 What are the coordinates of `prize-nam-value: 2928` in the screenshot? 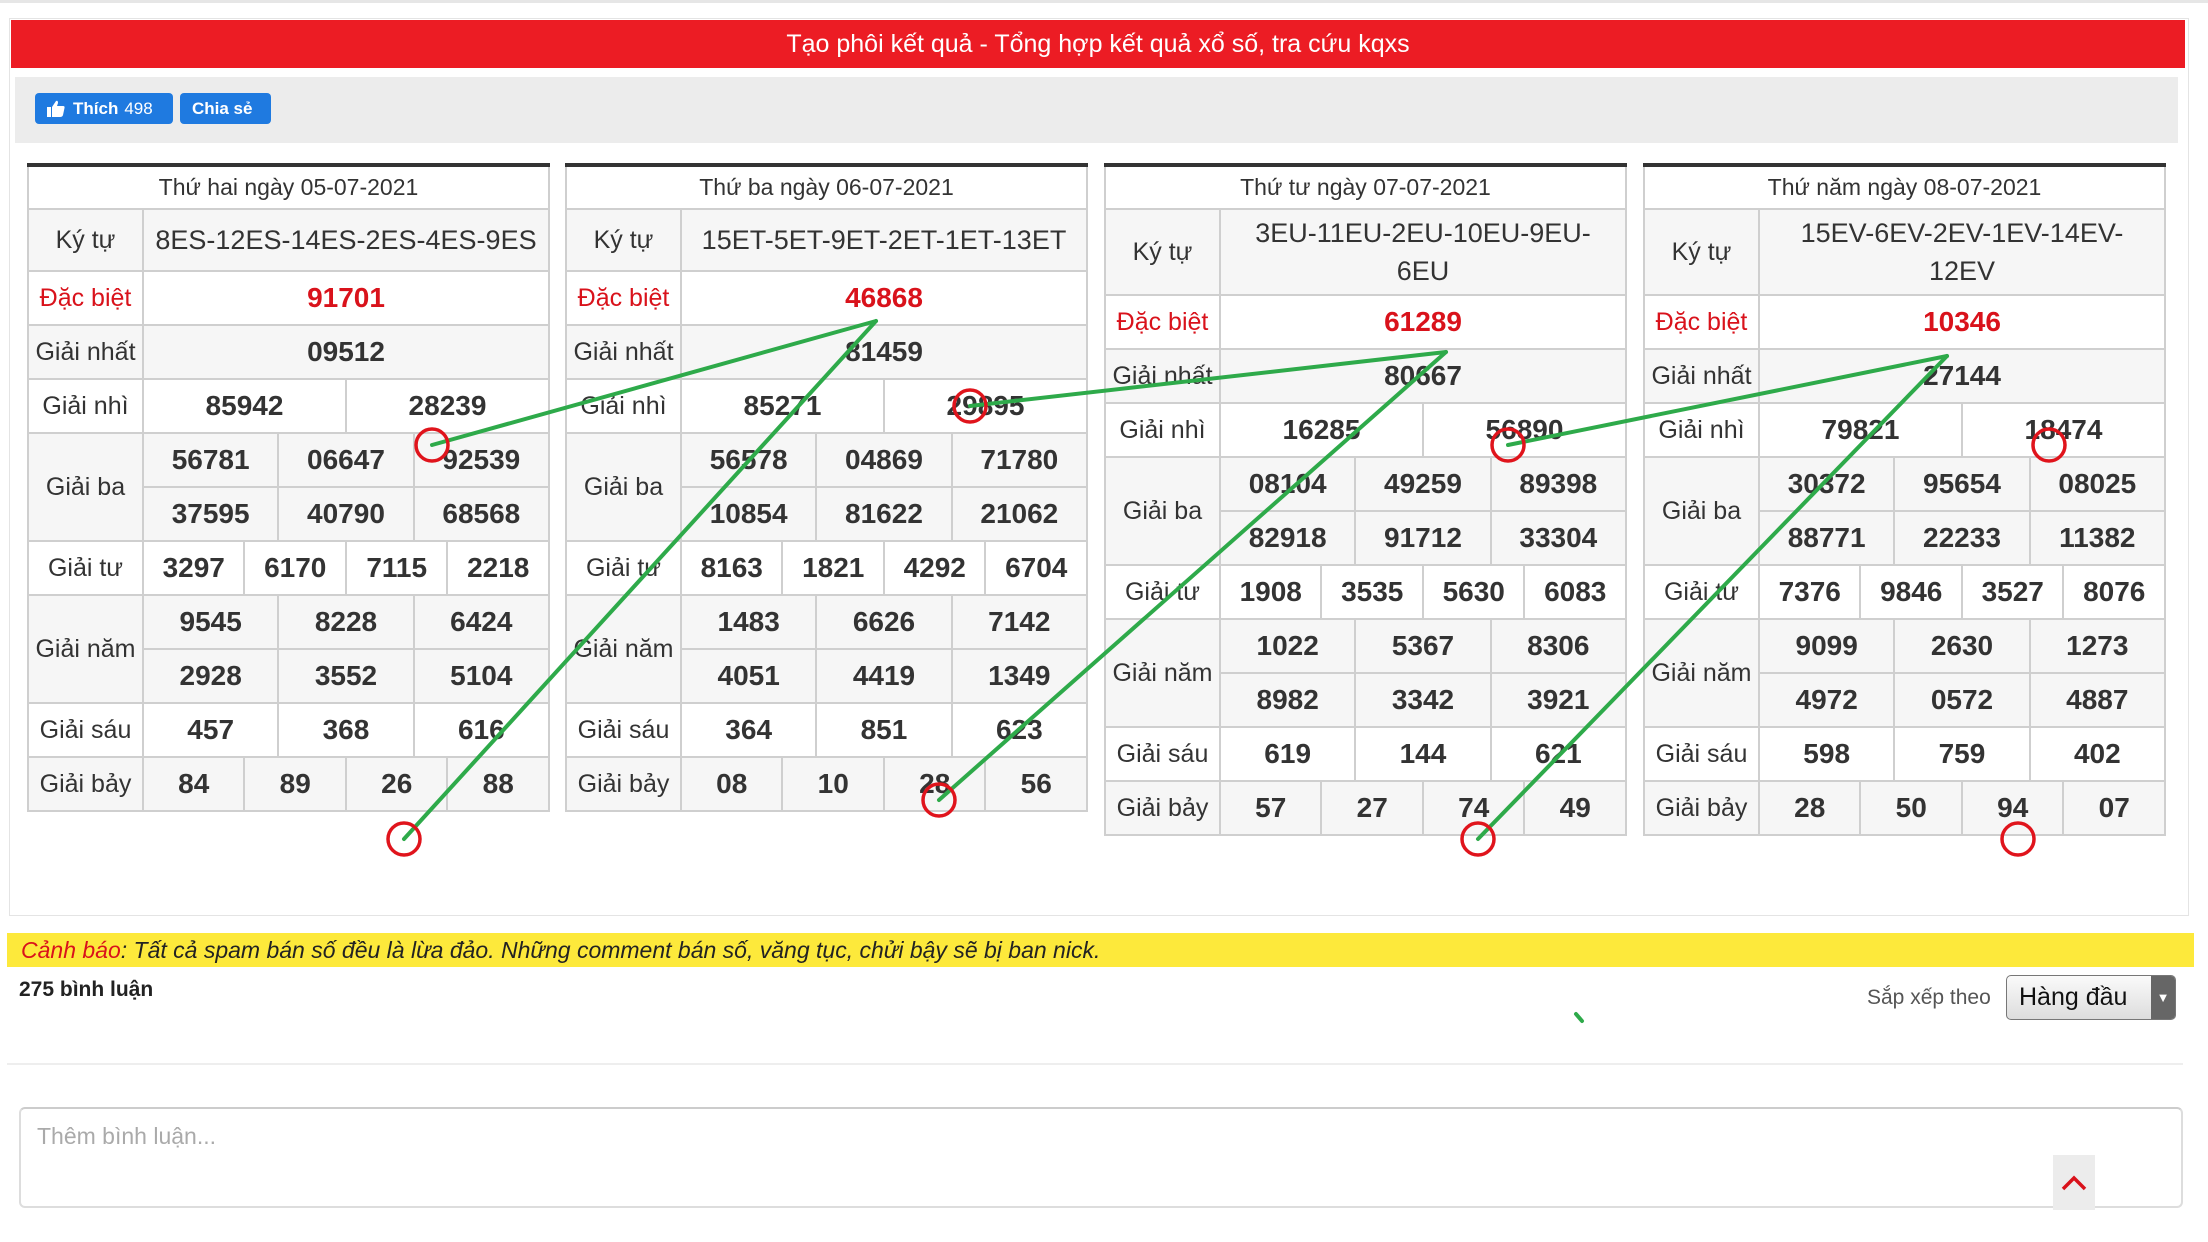 It's located at (210, 676).